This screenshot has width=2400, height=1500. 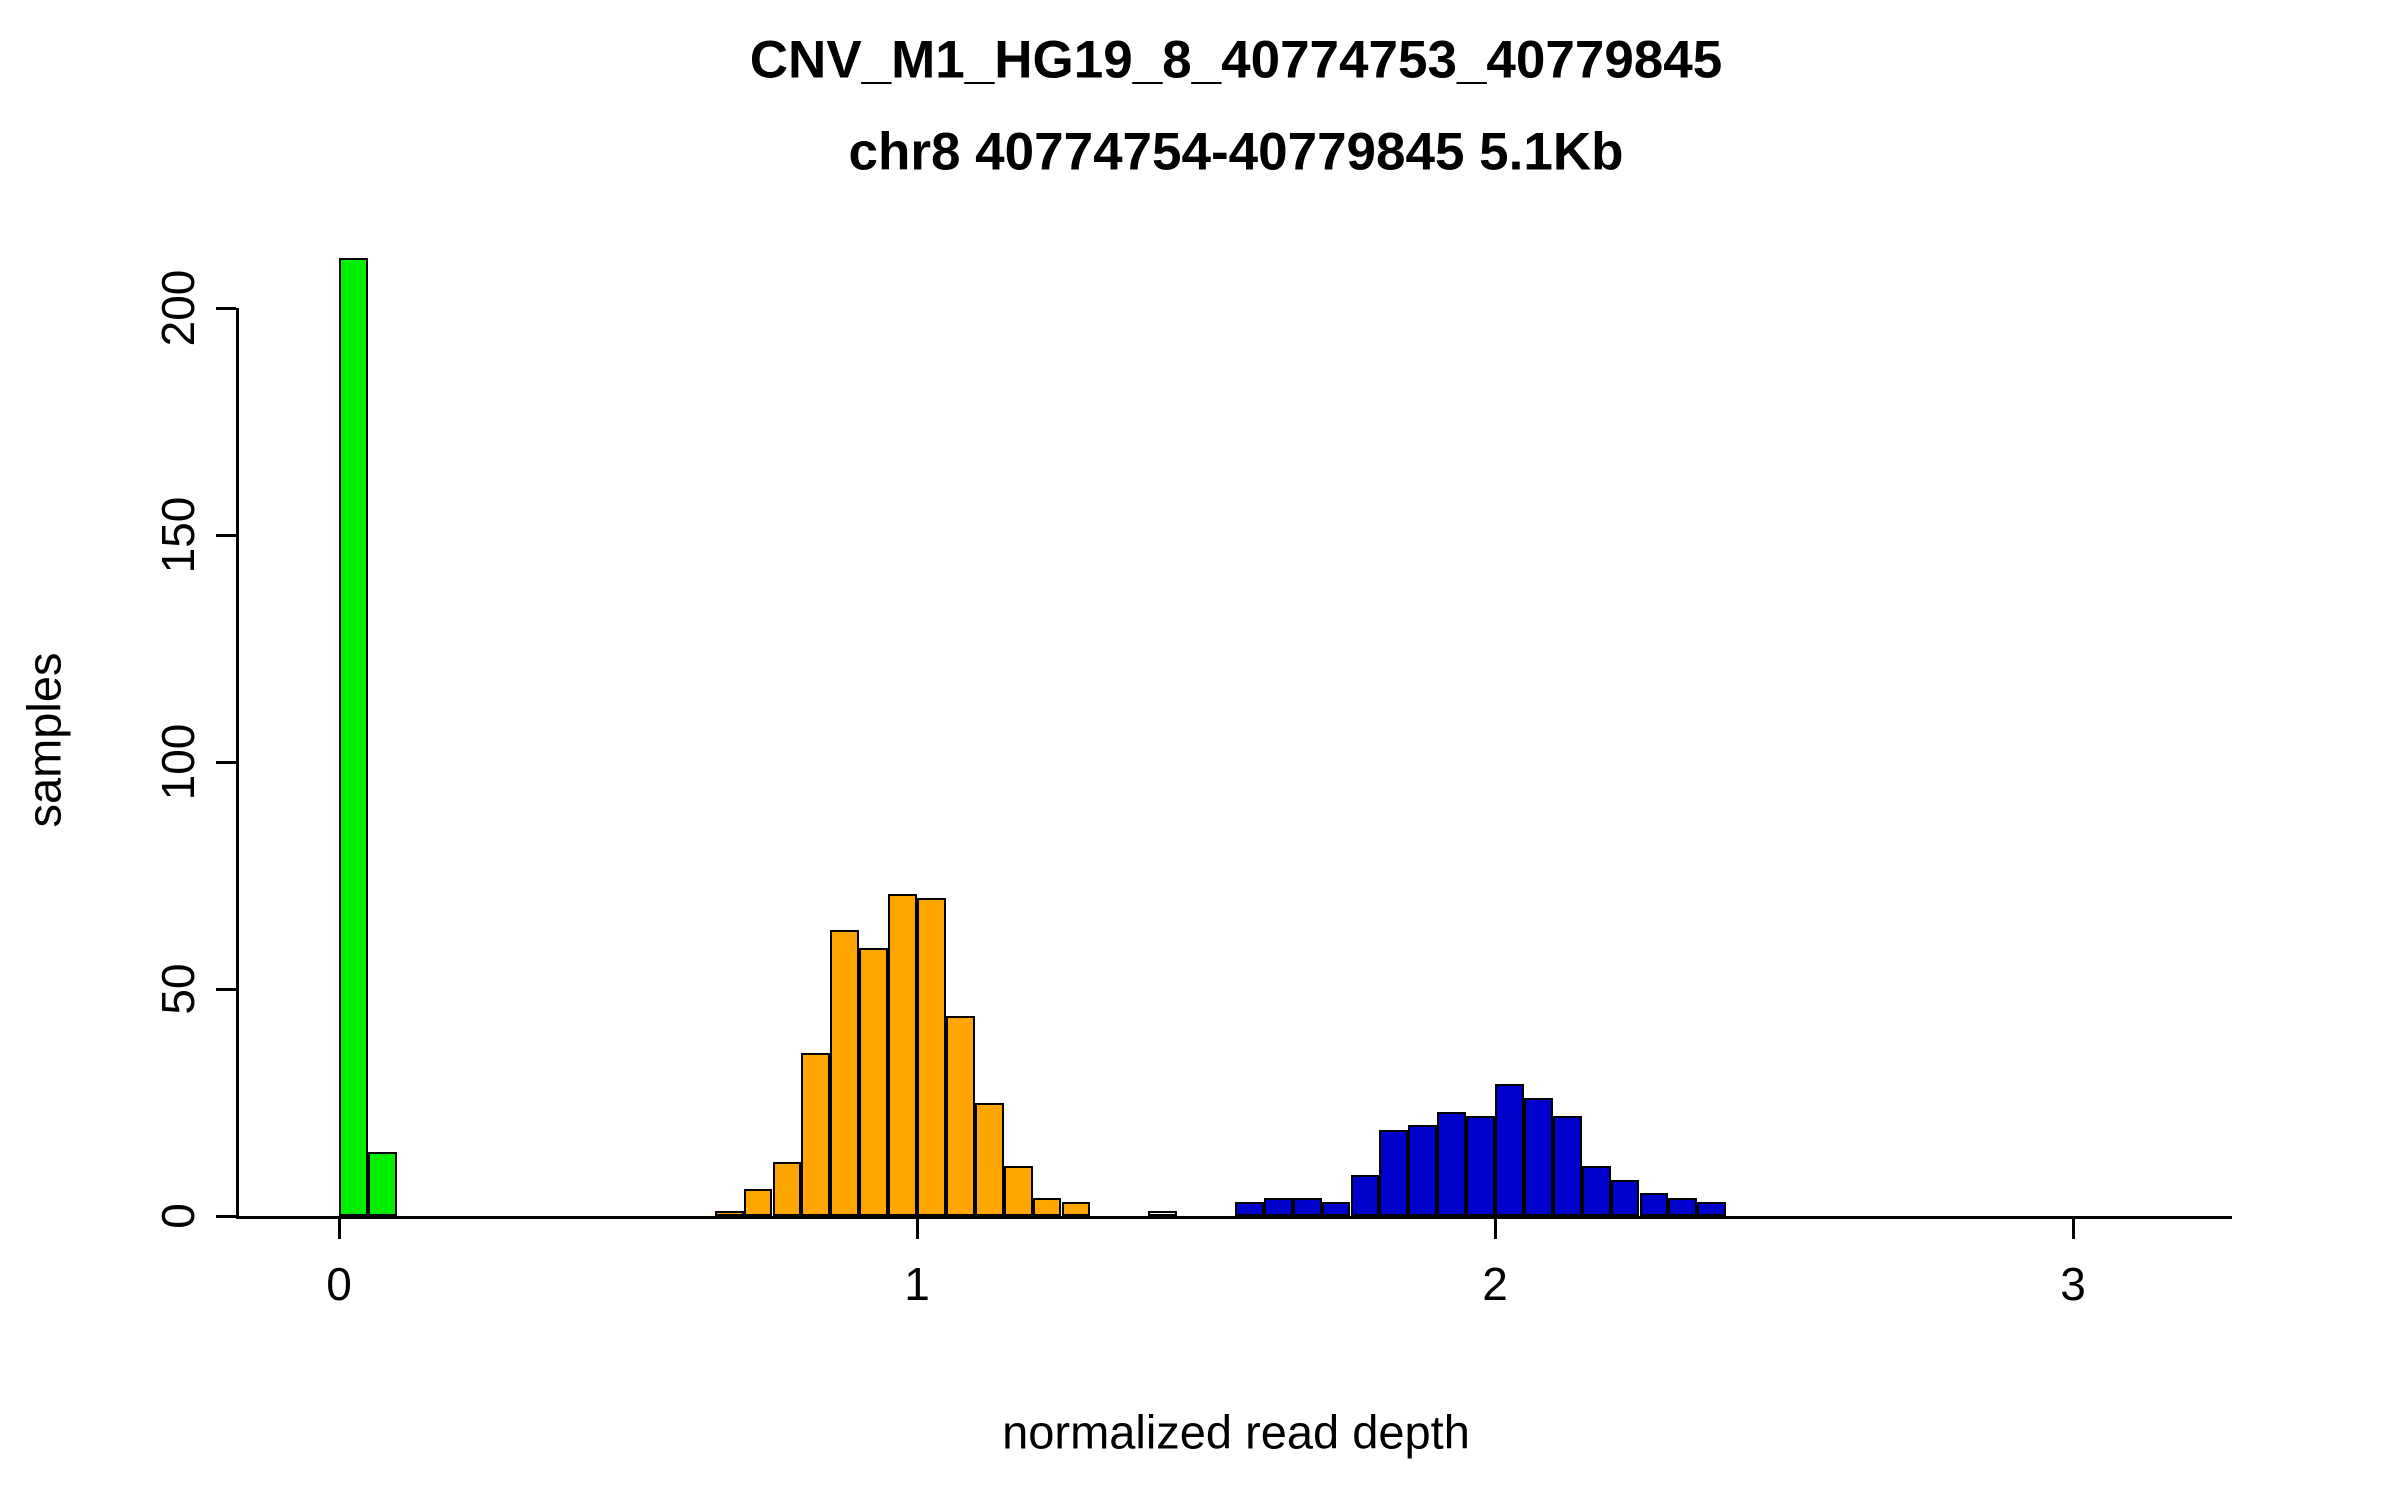 I want to click on x-tick-label: 2, so click(x=1495, y=1284).